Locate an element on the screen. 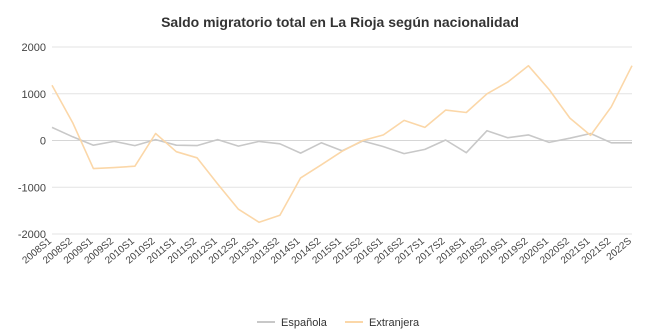 This screenshot has width=646, height=333. y-axis-ticks: -2000 -1000 0 1000 2000 is located at coordinates (32, 141).